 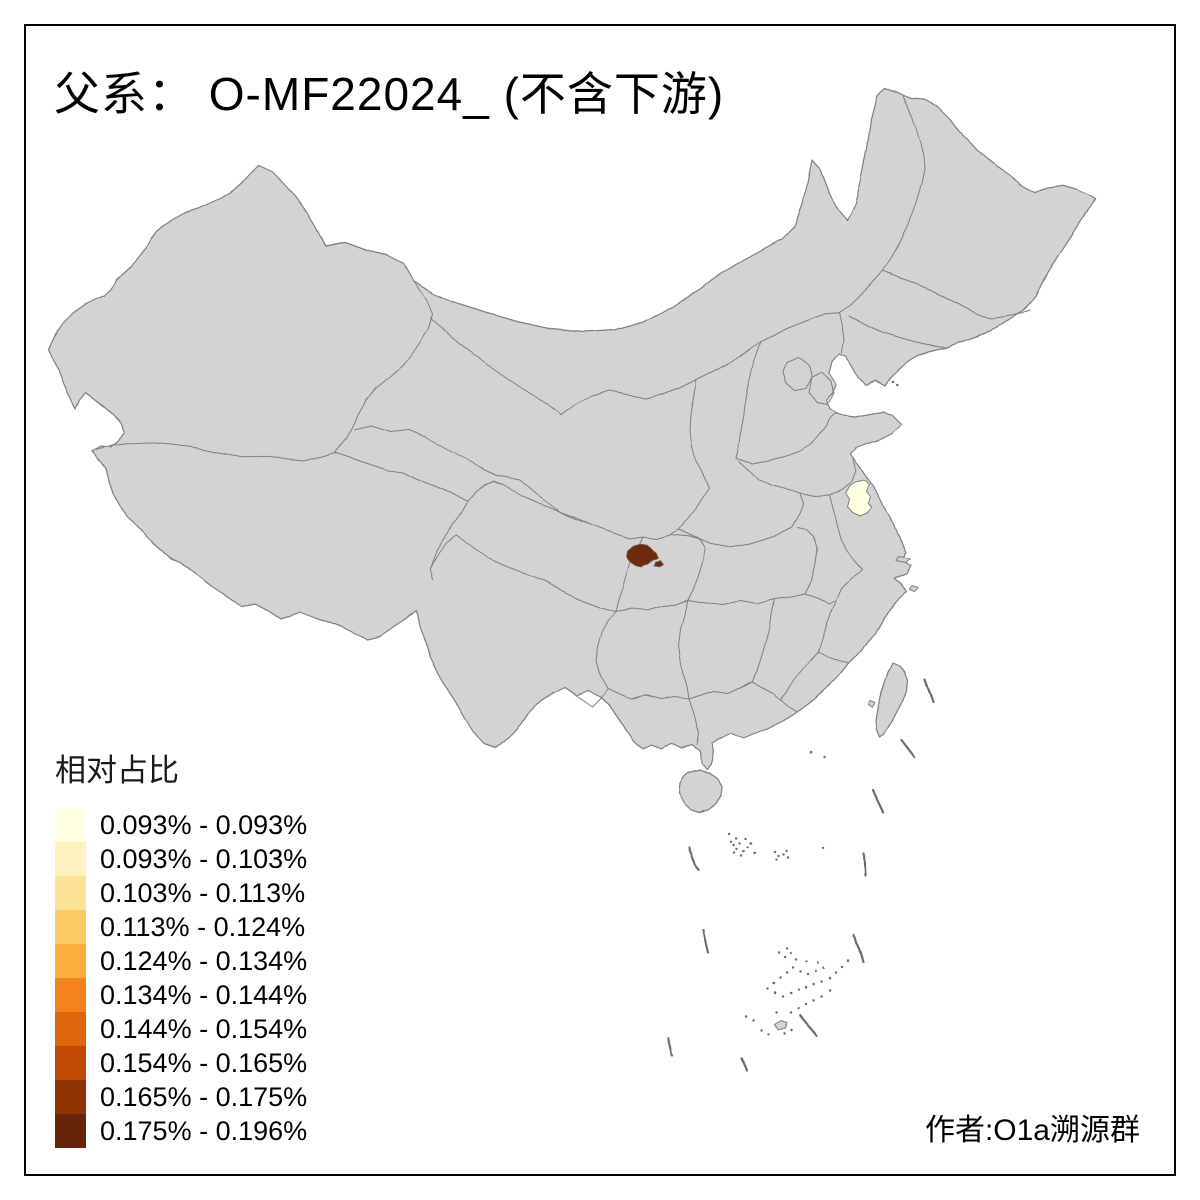 I want to click on legend-range-label: 0.093% - 0.103%, so click(x=204, y=858).